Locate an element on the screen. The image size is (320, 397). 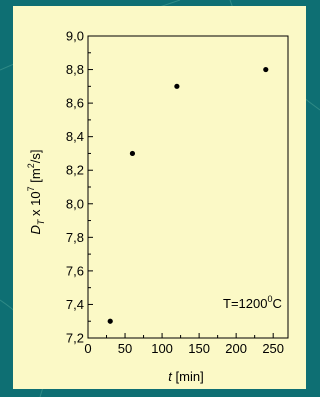
x-tick-label: 50 is located at coordinates (125, 348).